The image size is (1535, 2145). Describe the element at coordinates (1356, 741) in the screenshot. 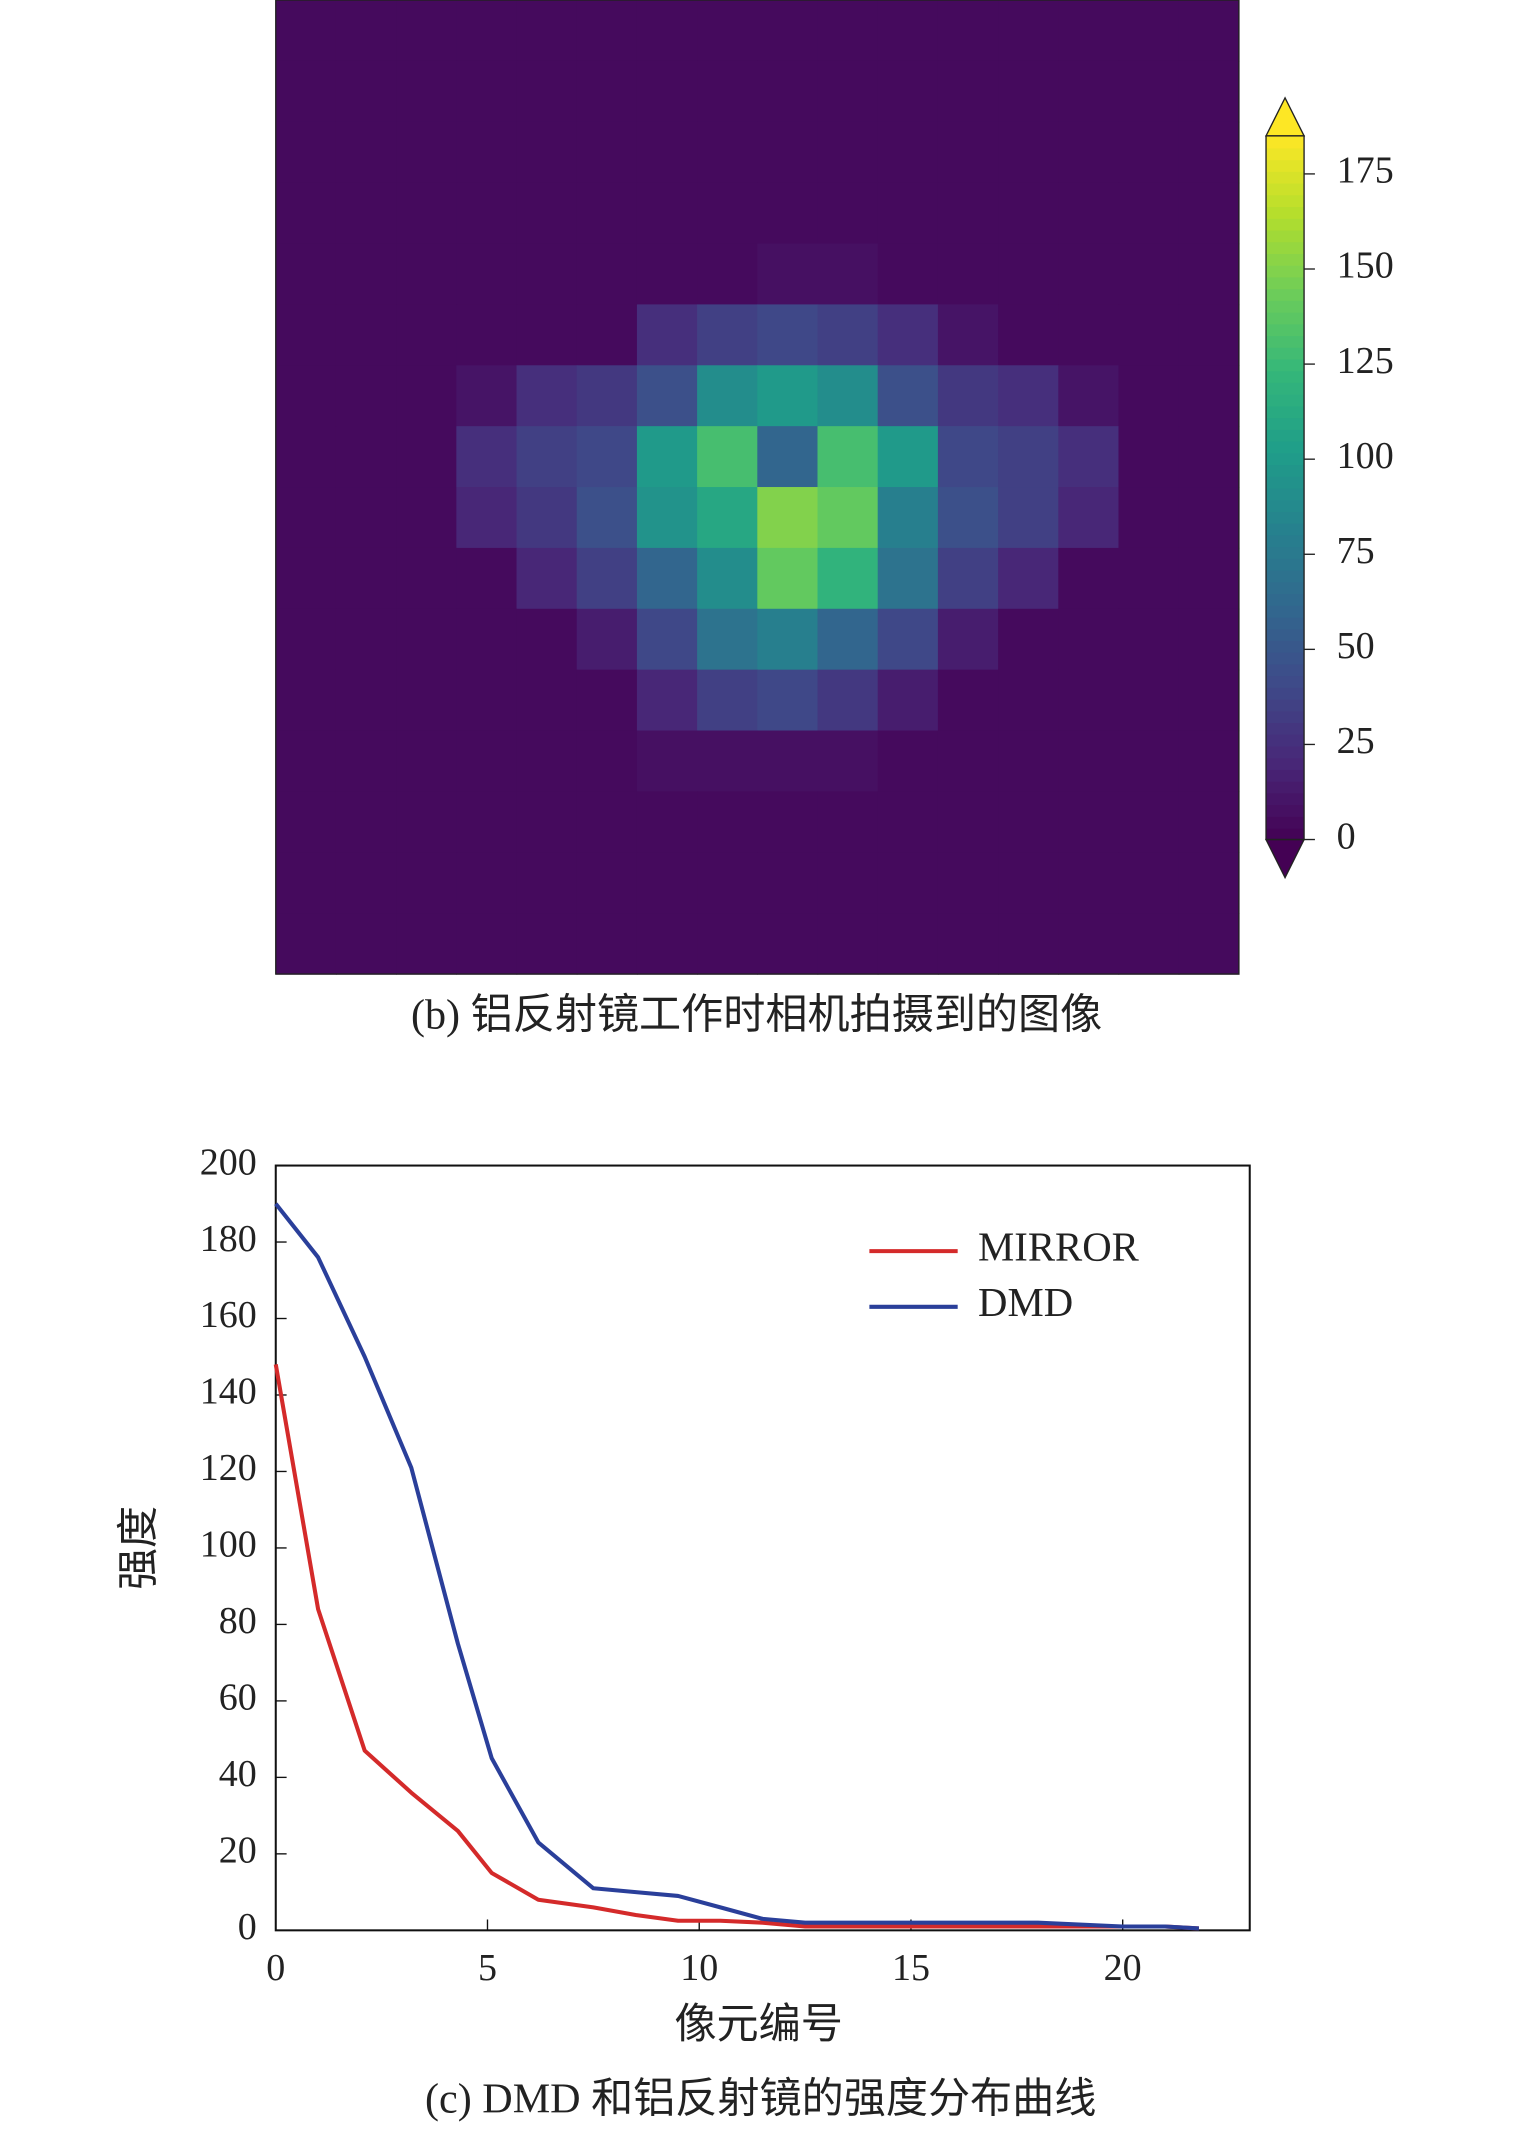

I see `colorbar-tick-label: 25` at that location.